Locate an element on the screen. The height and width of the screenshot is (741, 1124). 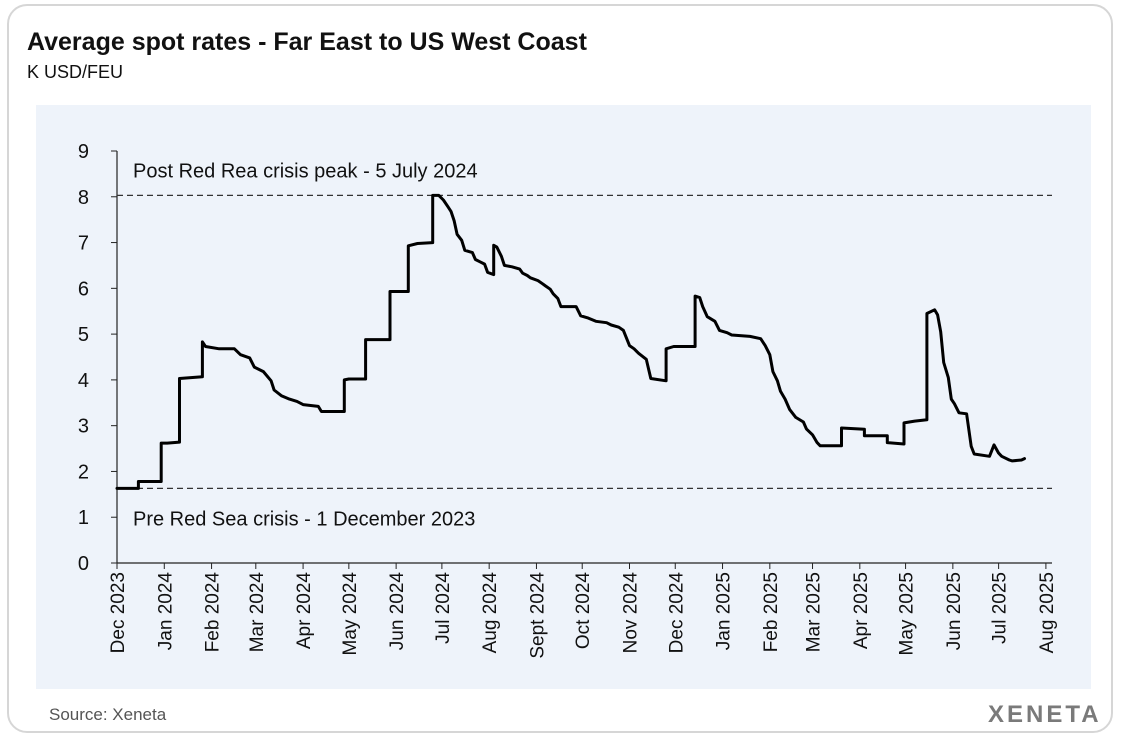
x-tick-label: Mar 2024 is located at coordinates (257, 612).